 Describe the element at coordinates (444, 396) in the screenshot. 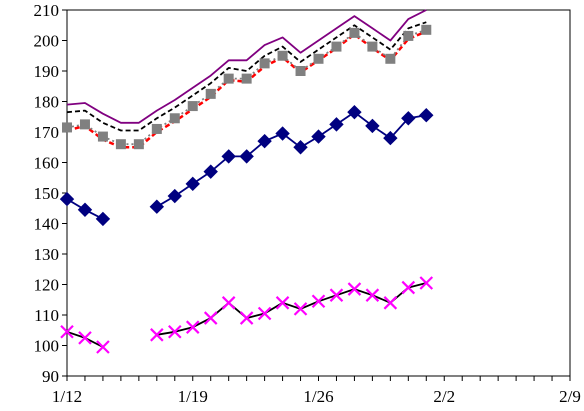

I see `x-tick-label: 2/2` at that location.